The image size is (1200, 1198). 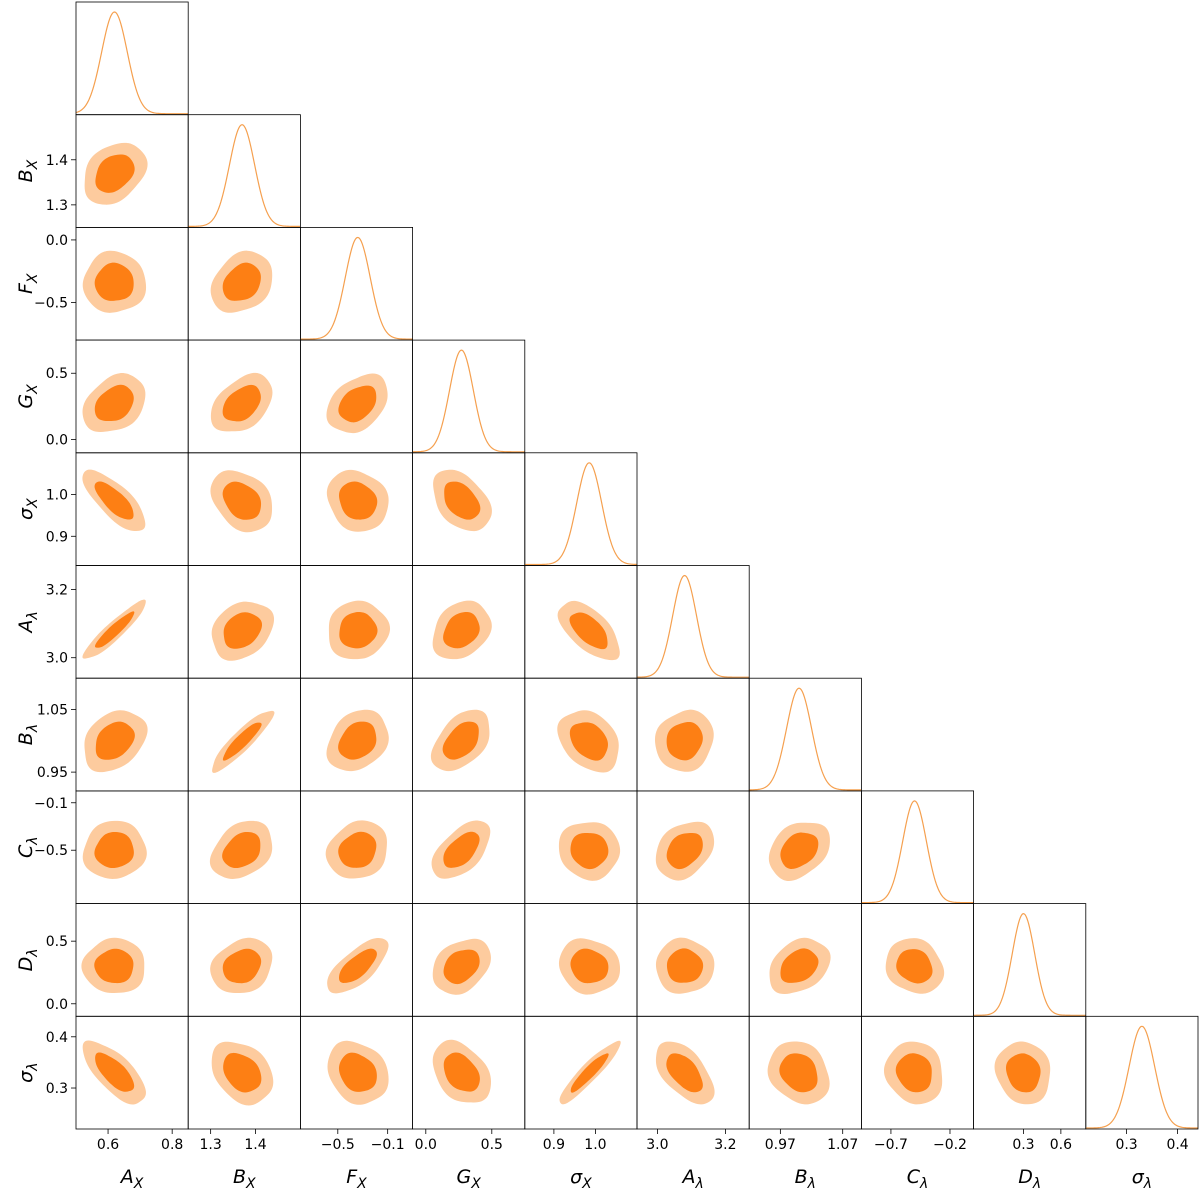 What do you see at coordinates (117, 509) in the screenshot?
I see `panel-4-0: 0.9 1.0` at bounding box center [117, 509].